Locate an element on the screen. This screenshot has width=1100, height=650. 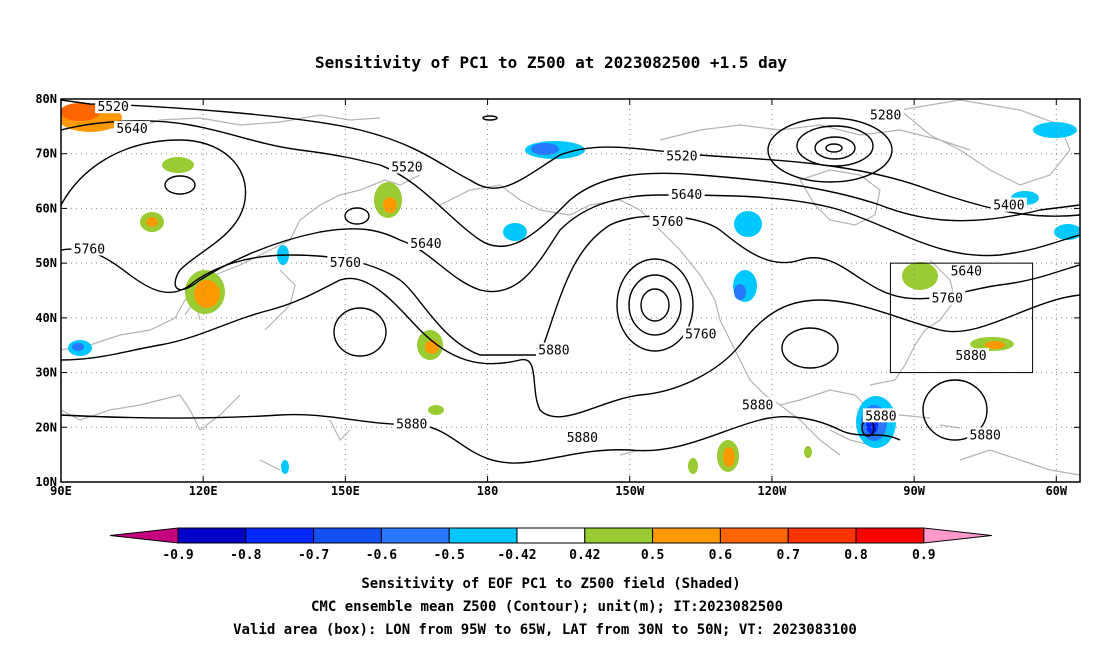
valid-area-box is located at coordinates (961, 318).